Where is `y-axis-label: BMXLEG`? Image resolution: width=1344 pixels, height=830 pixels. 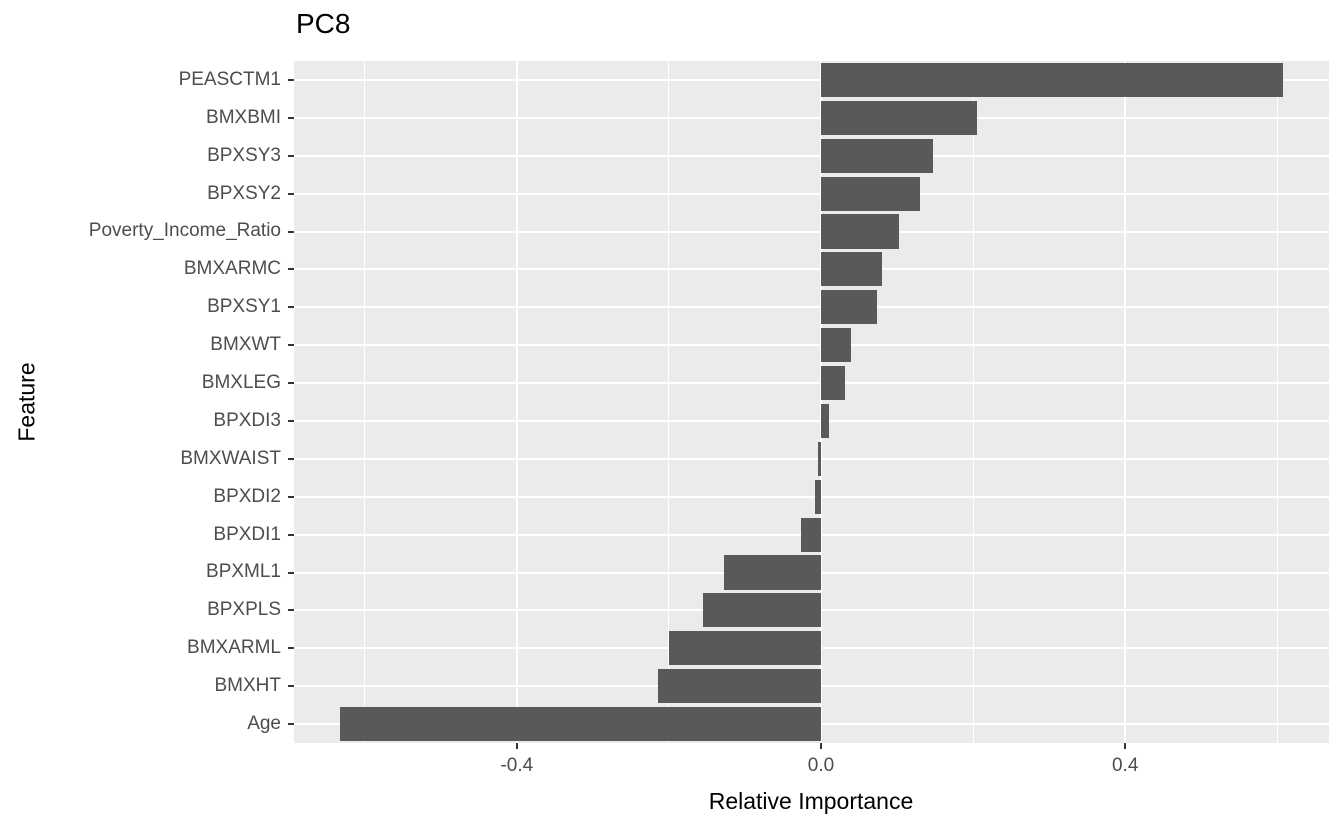 y-axis-label: BMXLEG is located at coordinates (241, 383).